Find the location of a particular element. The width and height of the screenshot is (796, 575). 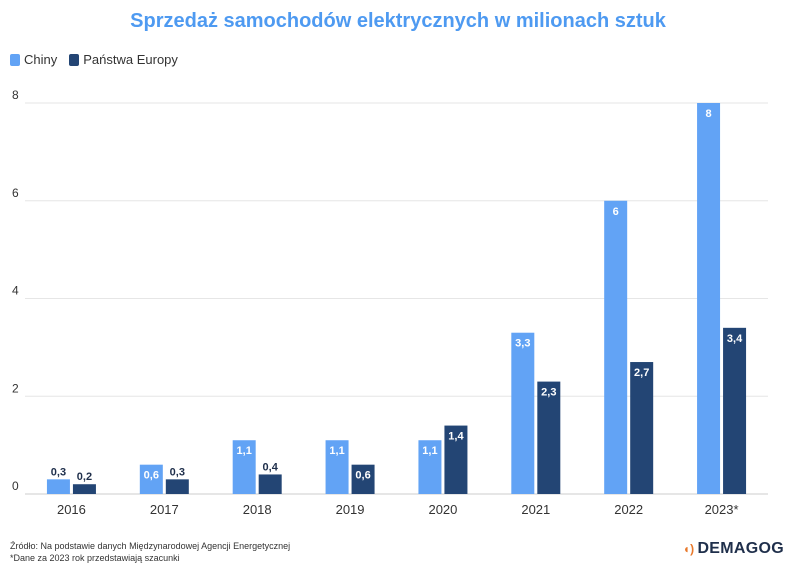

y-tick-label: 6 is located at coordinates (15, 193).